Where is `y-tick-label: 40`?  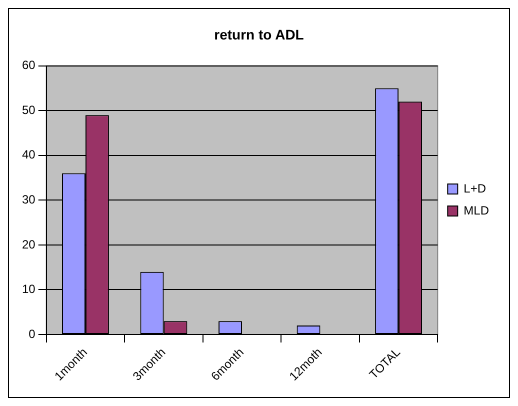 y-tick-label: 40 is located at coordinates (29, 155).